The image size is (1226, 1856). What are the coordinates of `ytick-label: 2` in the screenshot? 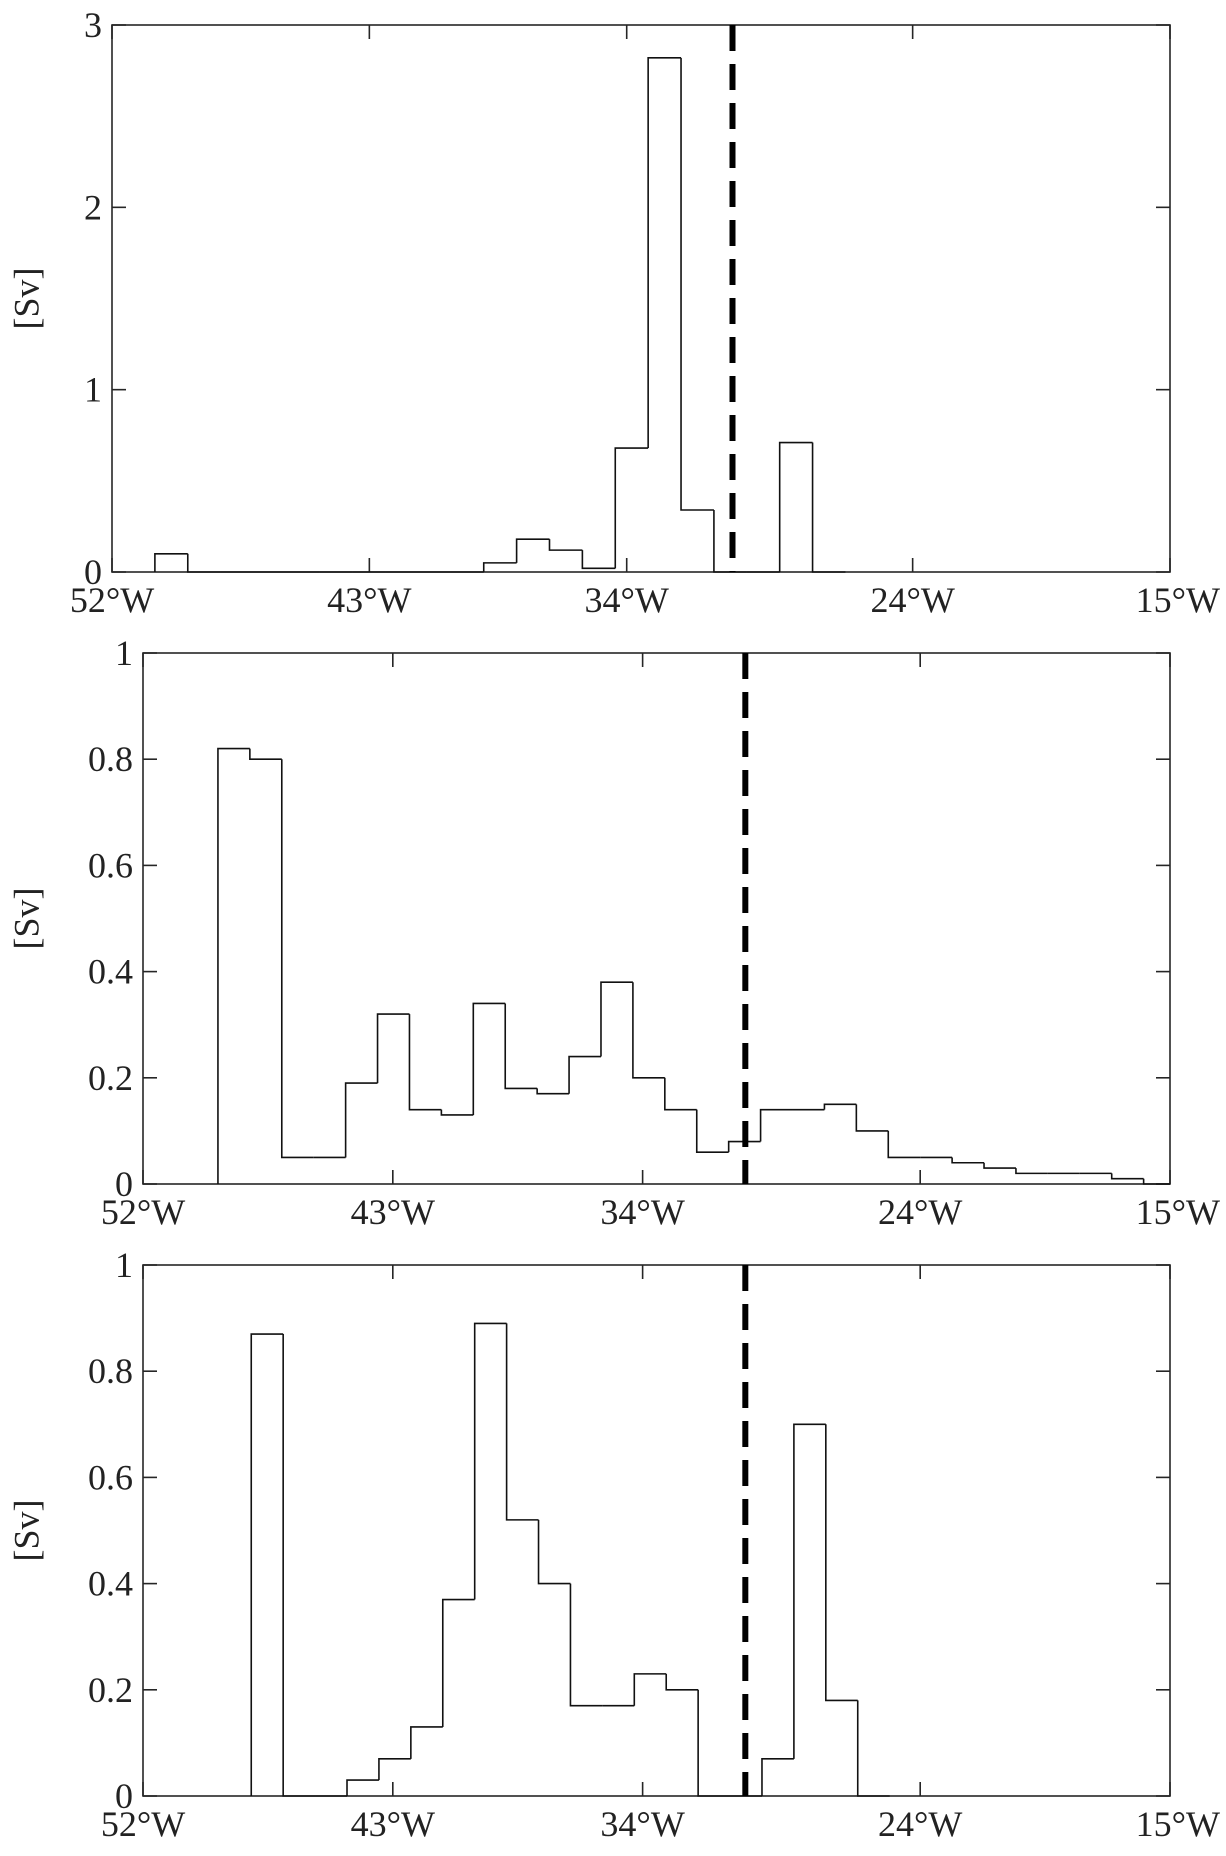 It's located at (93, 207).